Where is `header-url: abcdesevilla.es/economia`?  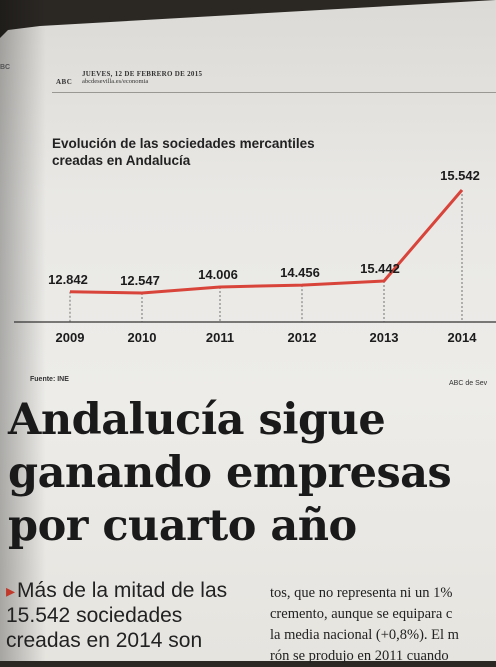 header-url: abcdesevilla.es/economia is located at coordinates (115, 81).